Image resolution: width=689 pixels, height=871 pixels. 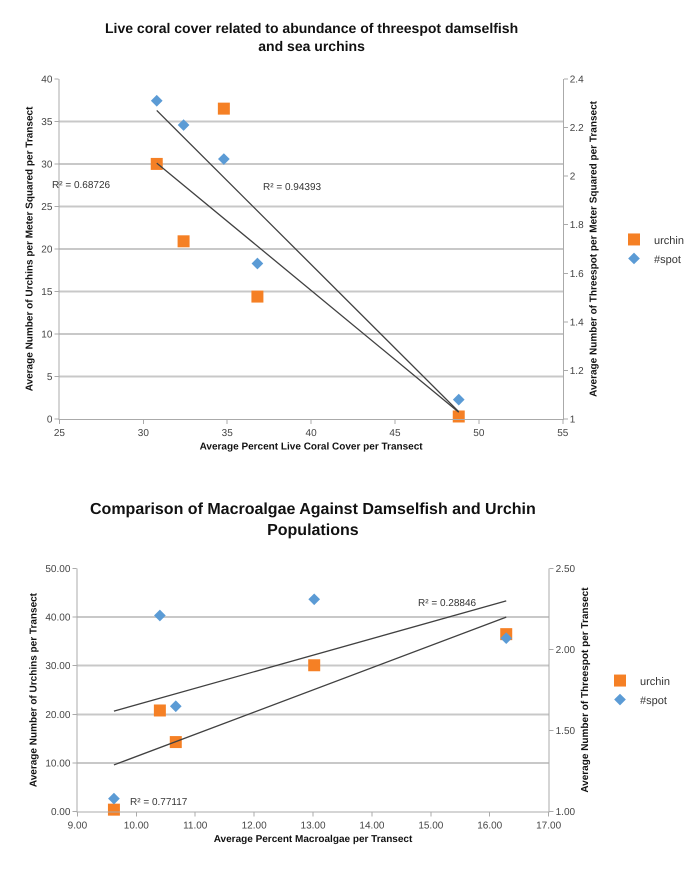 I want to click on y-tick-label: 50.00, so click(x=58, y=570).